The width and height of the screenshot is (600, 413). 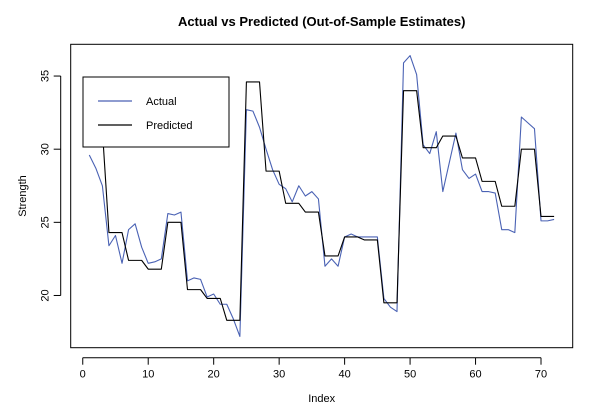 I want to click on x-tick-label: 40, so click(x=344, y=375).